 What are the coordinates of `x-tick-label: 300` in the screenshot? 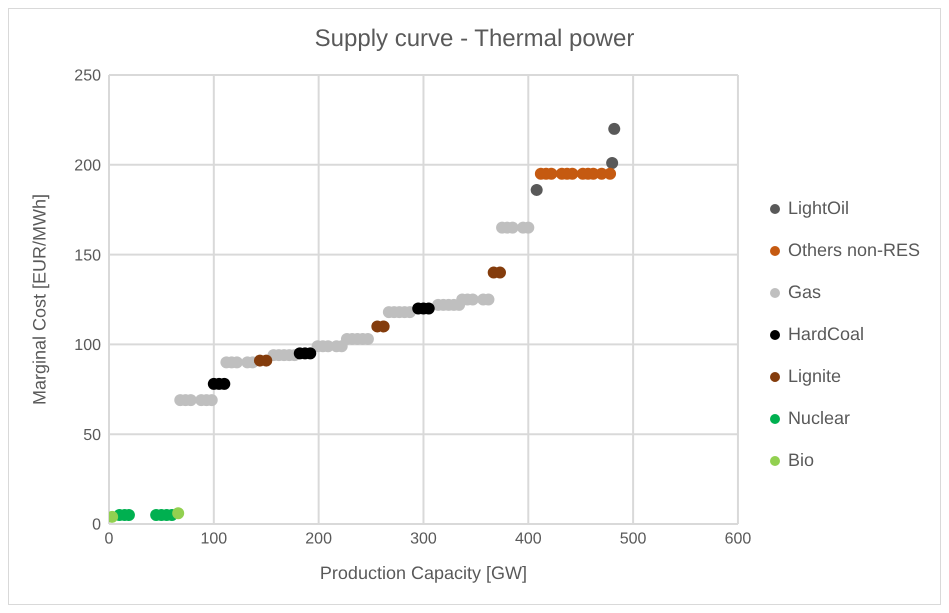 It's located at (423, 539).